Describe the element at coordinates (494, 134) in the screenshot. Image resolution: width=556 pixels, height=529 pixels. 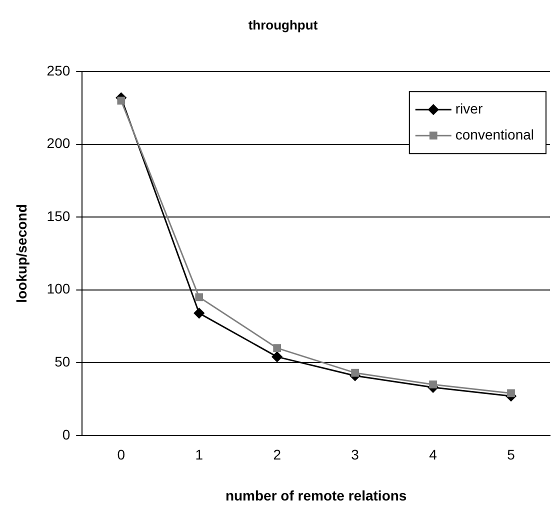
I see `legend-label: conventional` at that location.